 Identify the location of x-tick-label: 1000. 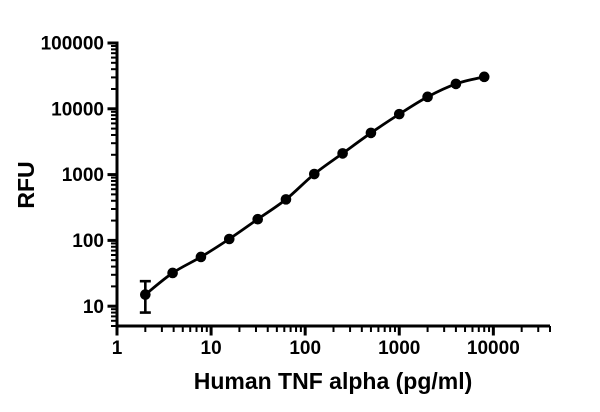
(399, 348).